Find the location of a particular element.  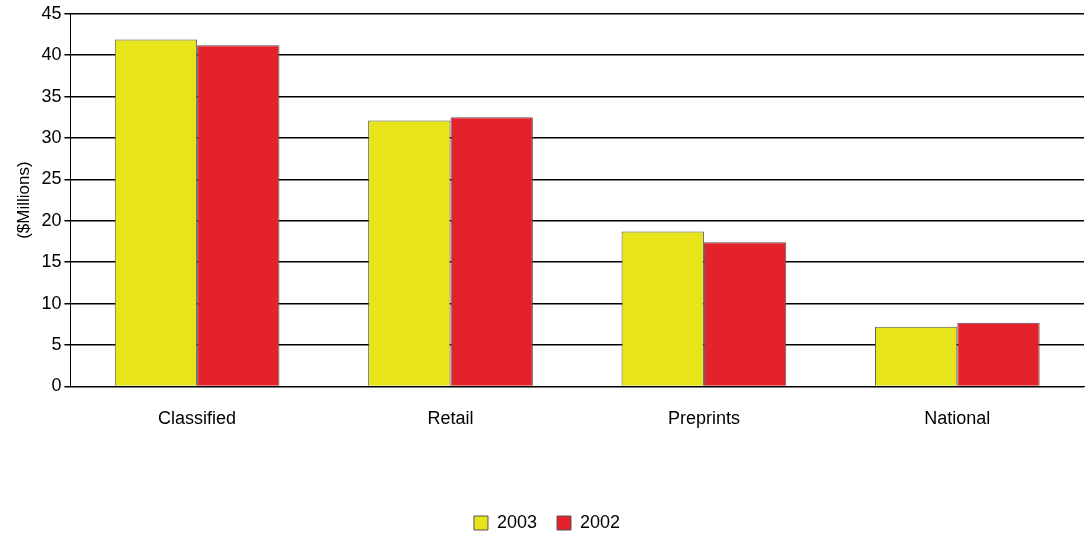

y-tick-label: 5 is located at coordinates (56, 343).